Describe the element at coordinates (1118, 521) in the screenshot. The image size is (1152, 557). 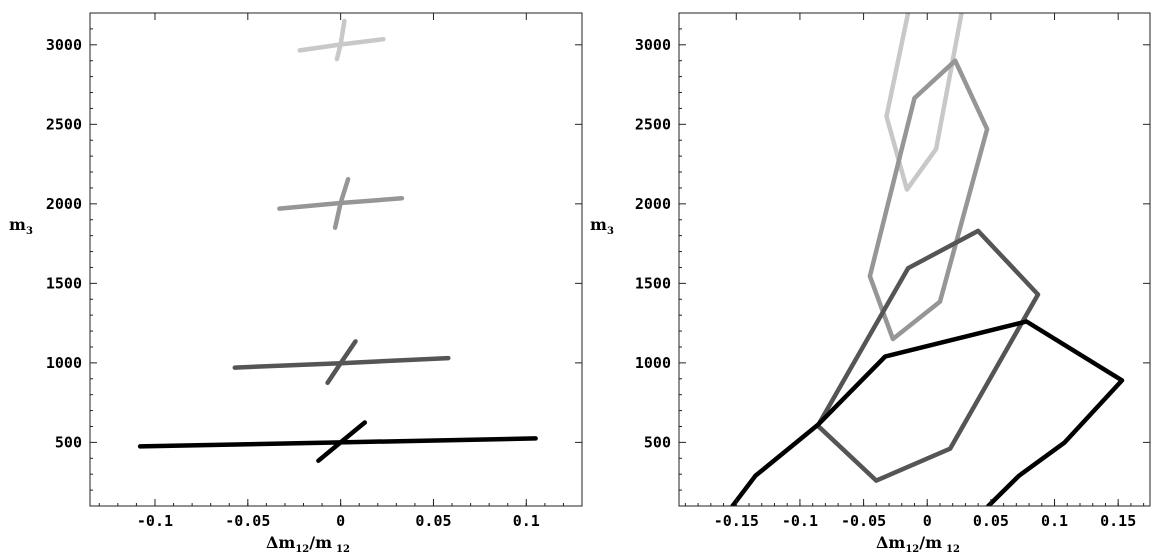
I see `right-x-tick-label: 0.15` at that location.